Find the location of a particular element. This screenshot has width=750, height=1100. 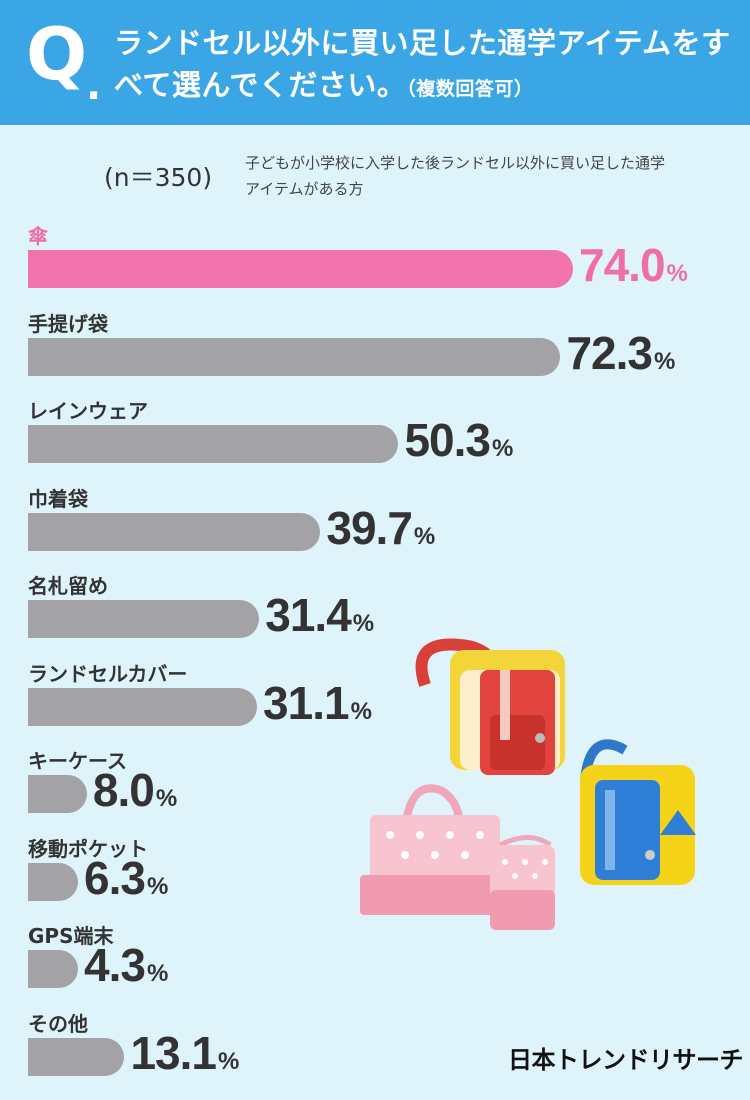

bar-value-label: 31.1% is located at coordinates (317, 703).